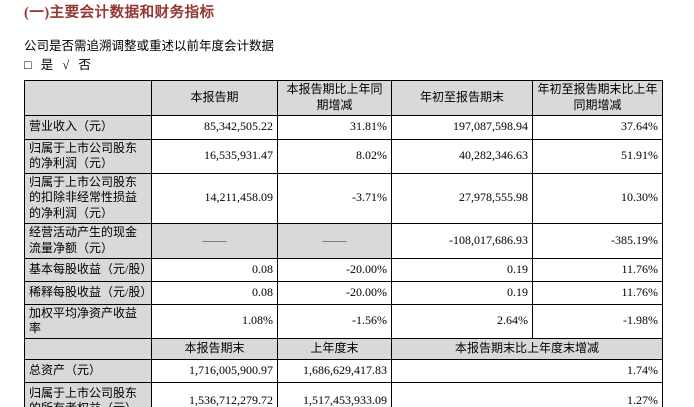 Image resolution: width=694 pixels, height=407 pixels. I want to click on value-cell: 8.02%, so click(334, 156).